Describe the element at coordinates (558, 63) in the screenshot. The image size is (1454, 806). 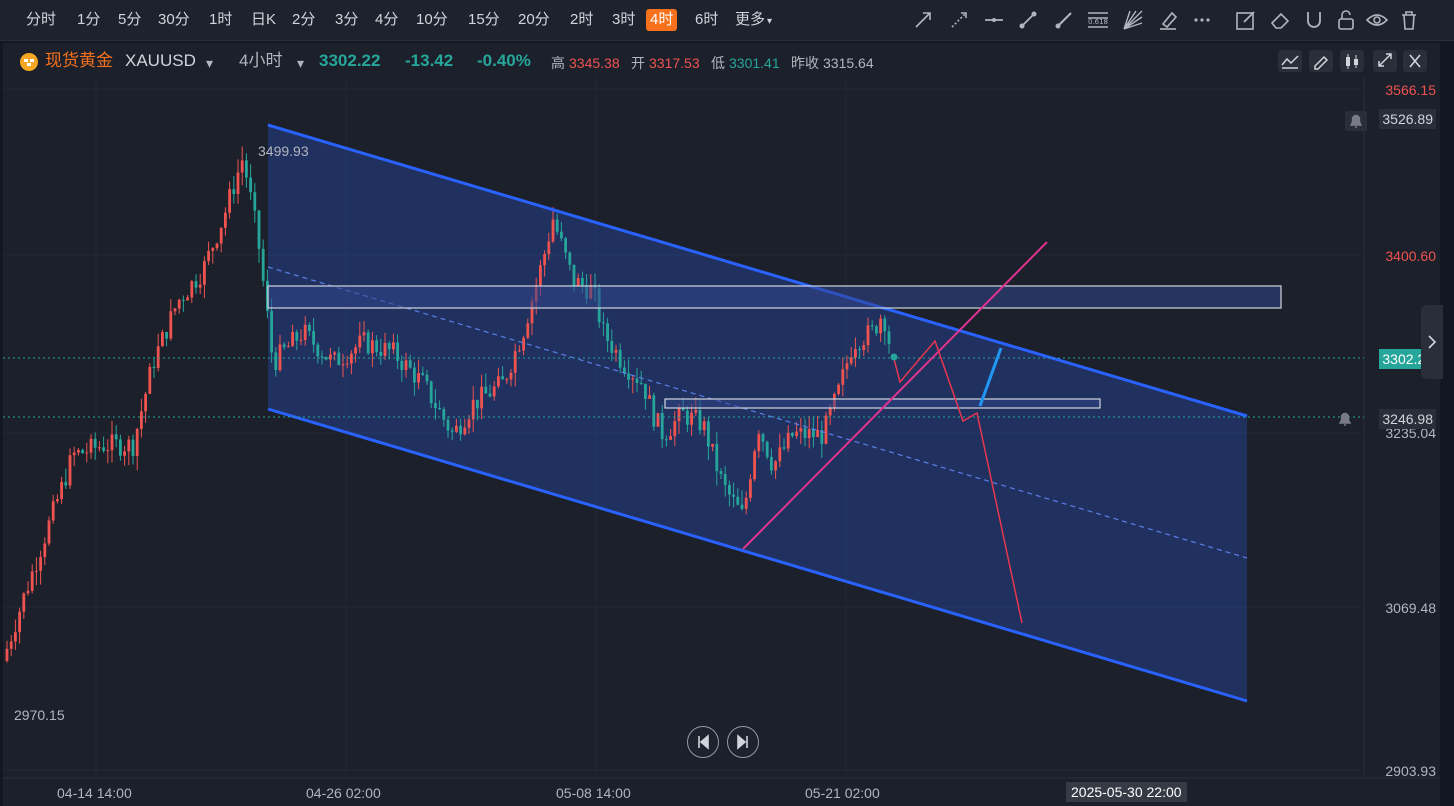
I see `high-label: 高` at that location.